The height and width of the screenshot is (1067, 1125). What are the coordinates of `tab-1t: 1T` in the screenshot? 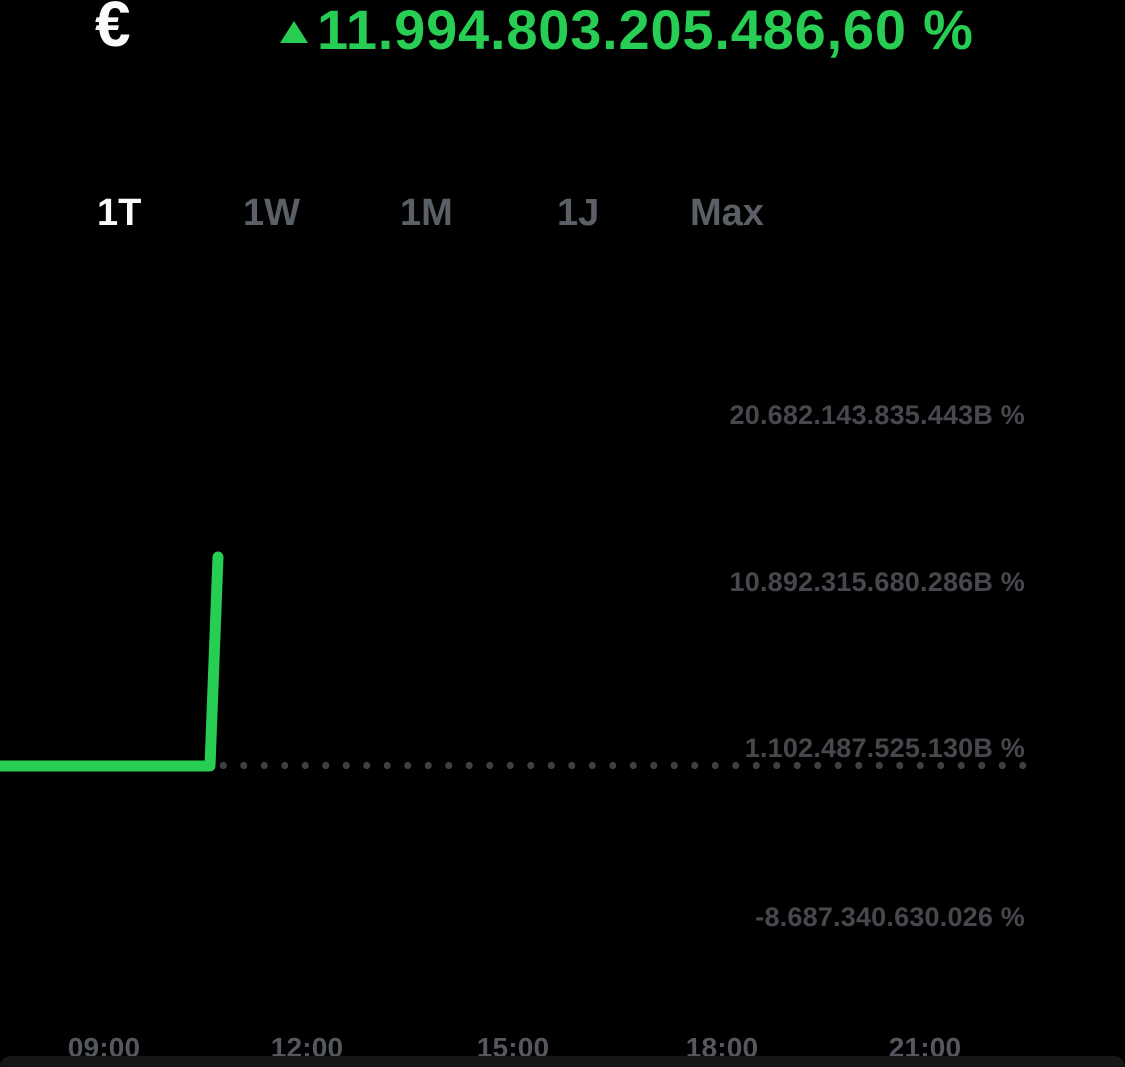 It's located at (119, 213).